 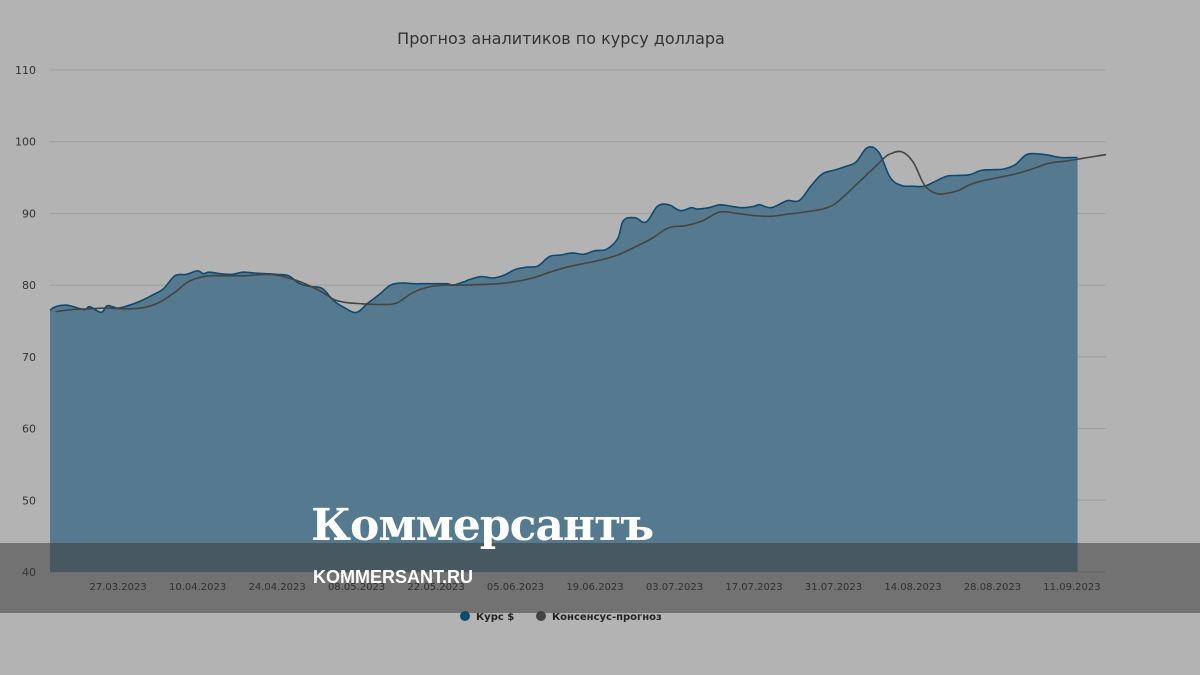 I want to click on y-axis: 405060708090100110, so click(x=25, y=321).